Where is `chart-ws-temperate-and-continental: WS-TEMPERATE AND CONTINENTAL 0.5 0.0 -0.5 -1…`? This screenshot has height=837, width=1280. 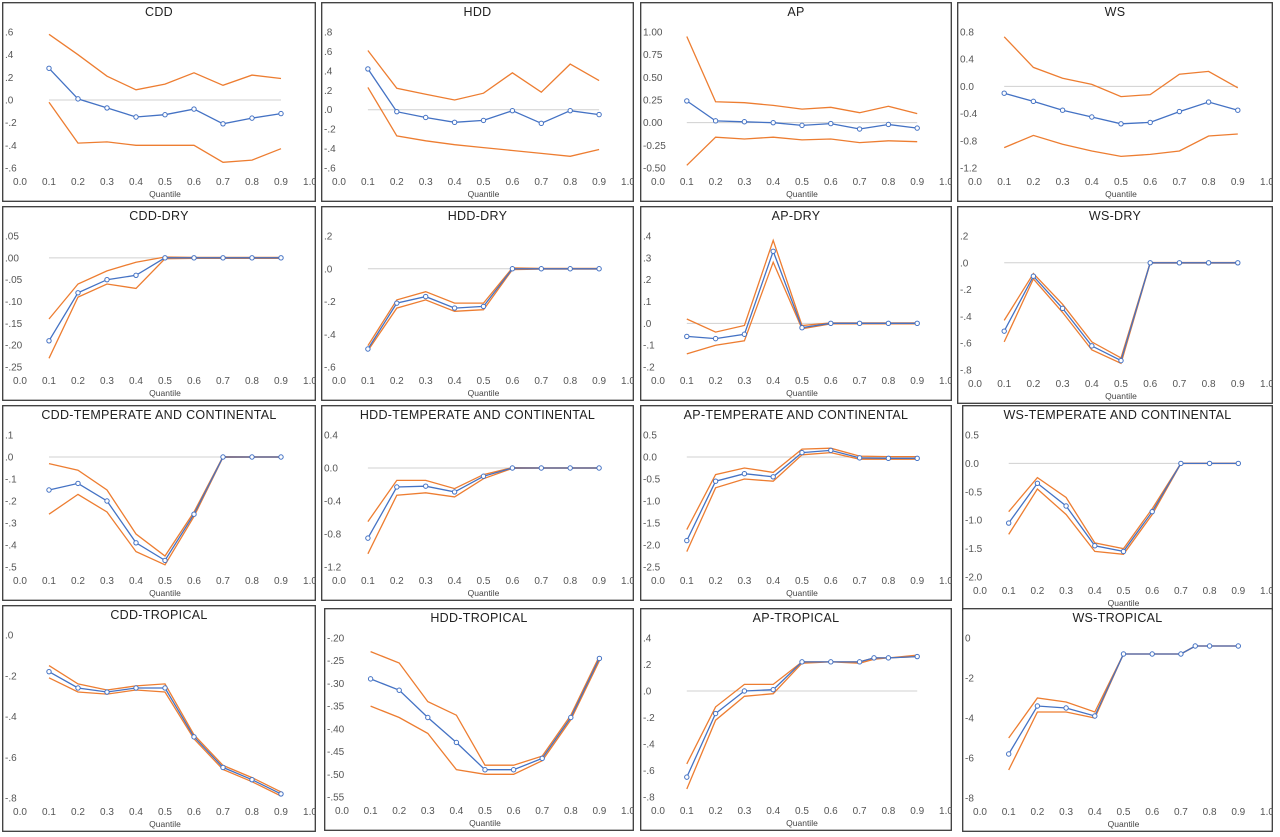 chart-ws-temperate-and-continental: WS-TEMPERATE AND CONTINENTAL 0.5 0.0 -0.5 -1… is located at coordinates (1117, 508).